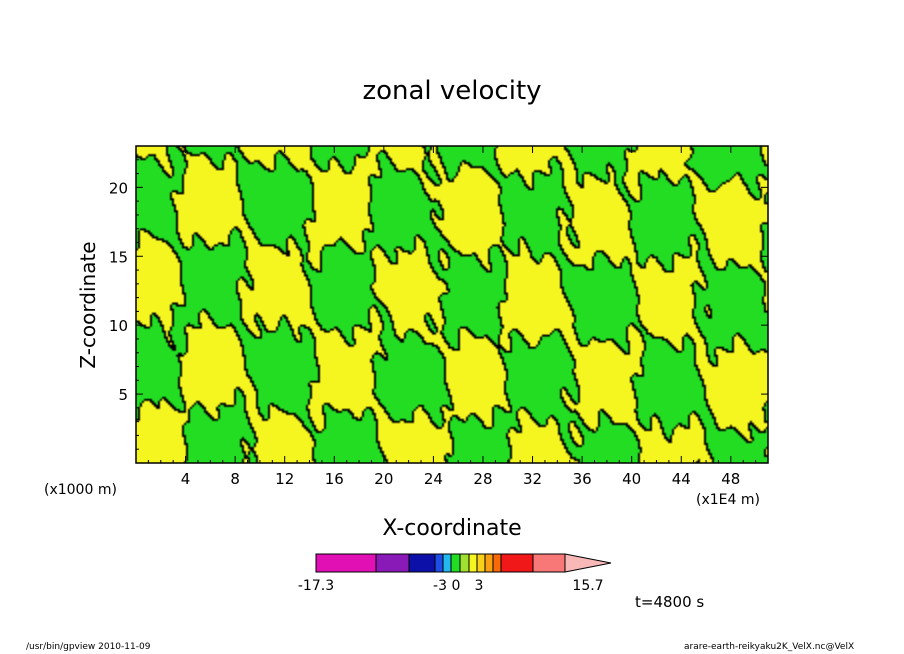 The width and height of the screenshot is (904, 654). Describe the element at coordinates (681, 479) in the screenshot. I see `x-tick-label: 44` at that location.